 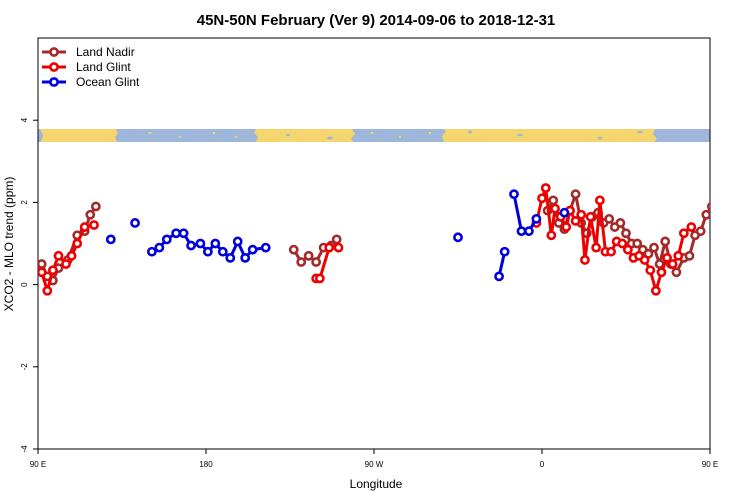 I want to click on x-tick-label: 180, so click(x=206, y=464).